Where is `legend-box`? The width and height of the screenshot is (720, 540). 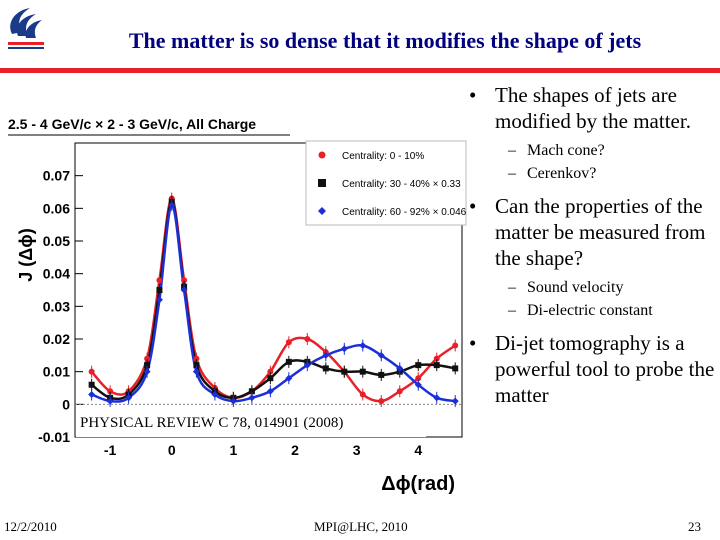 legend-box is located at coordinates (386, 183).